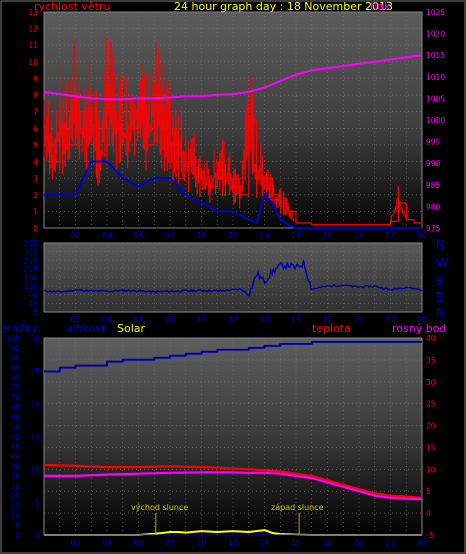  Describe the element at coordinates (359, 235) in the screenshot. I see `wind-x-tick: 20` at that location.